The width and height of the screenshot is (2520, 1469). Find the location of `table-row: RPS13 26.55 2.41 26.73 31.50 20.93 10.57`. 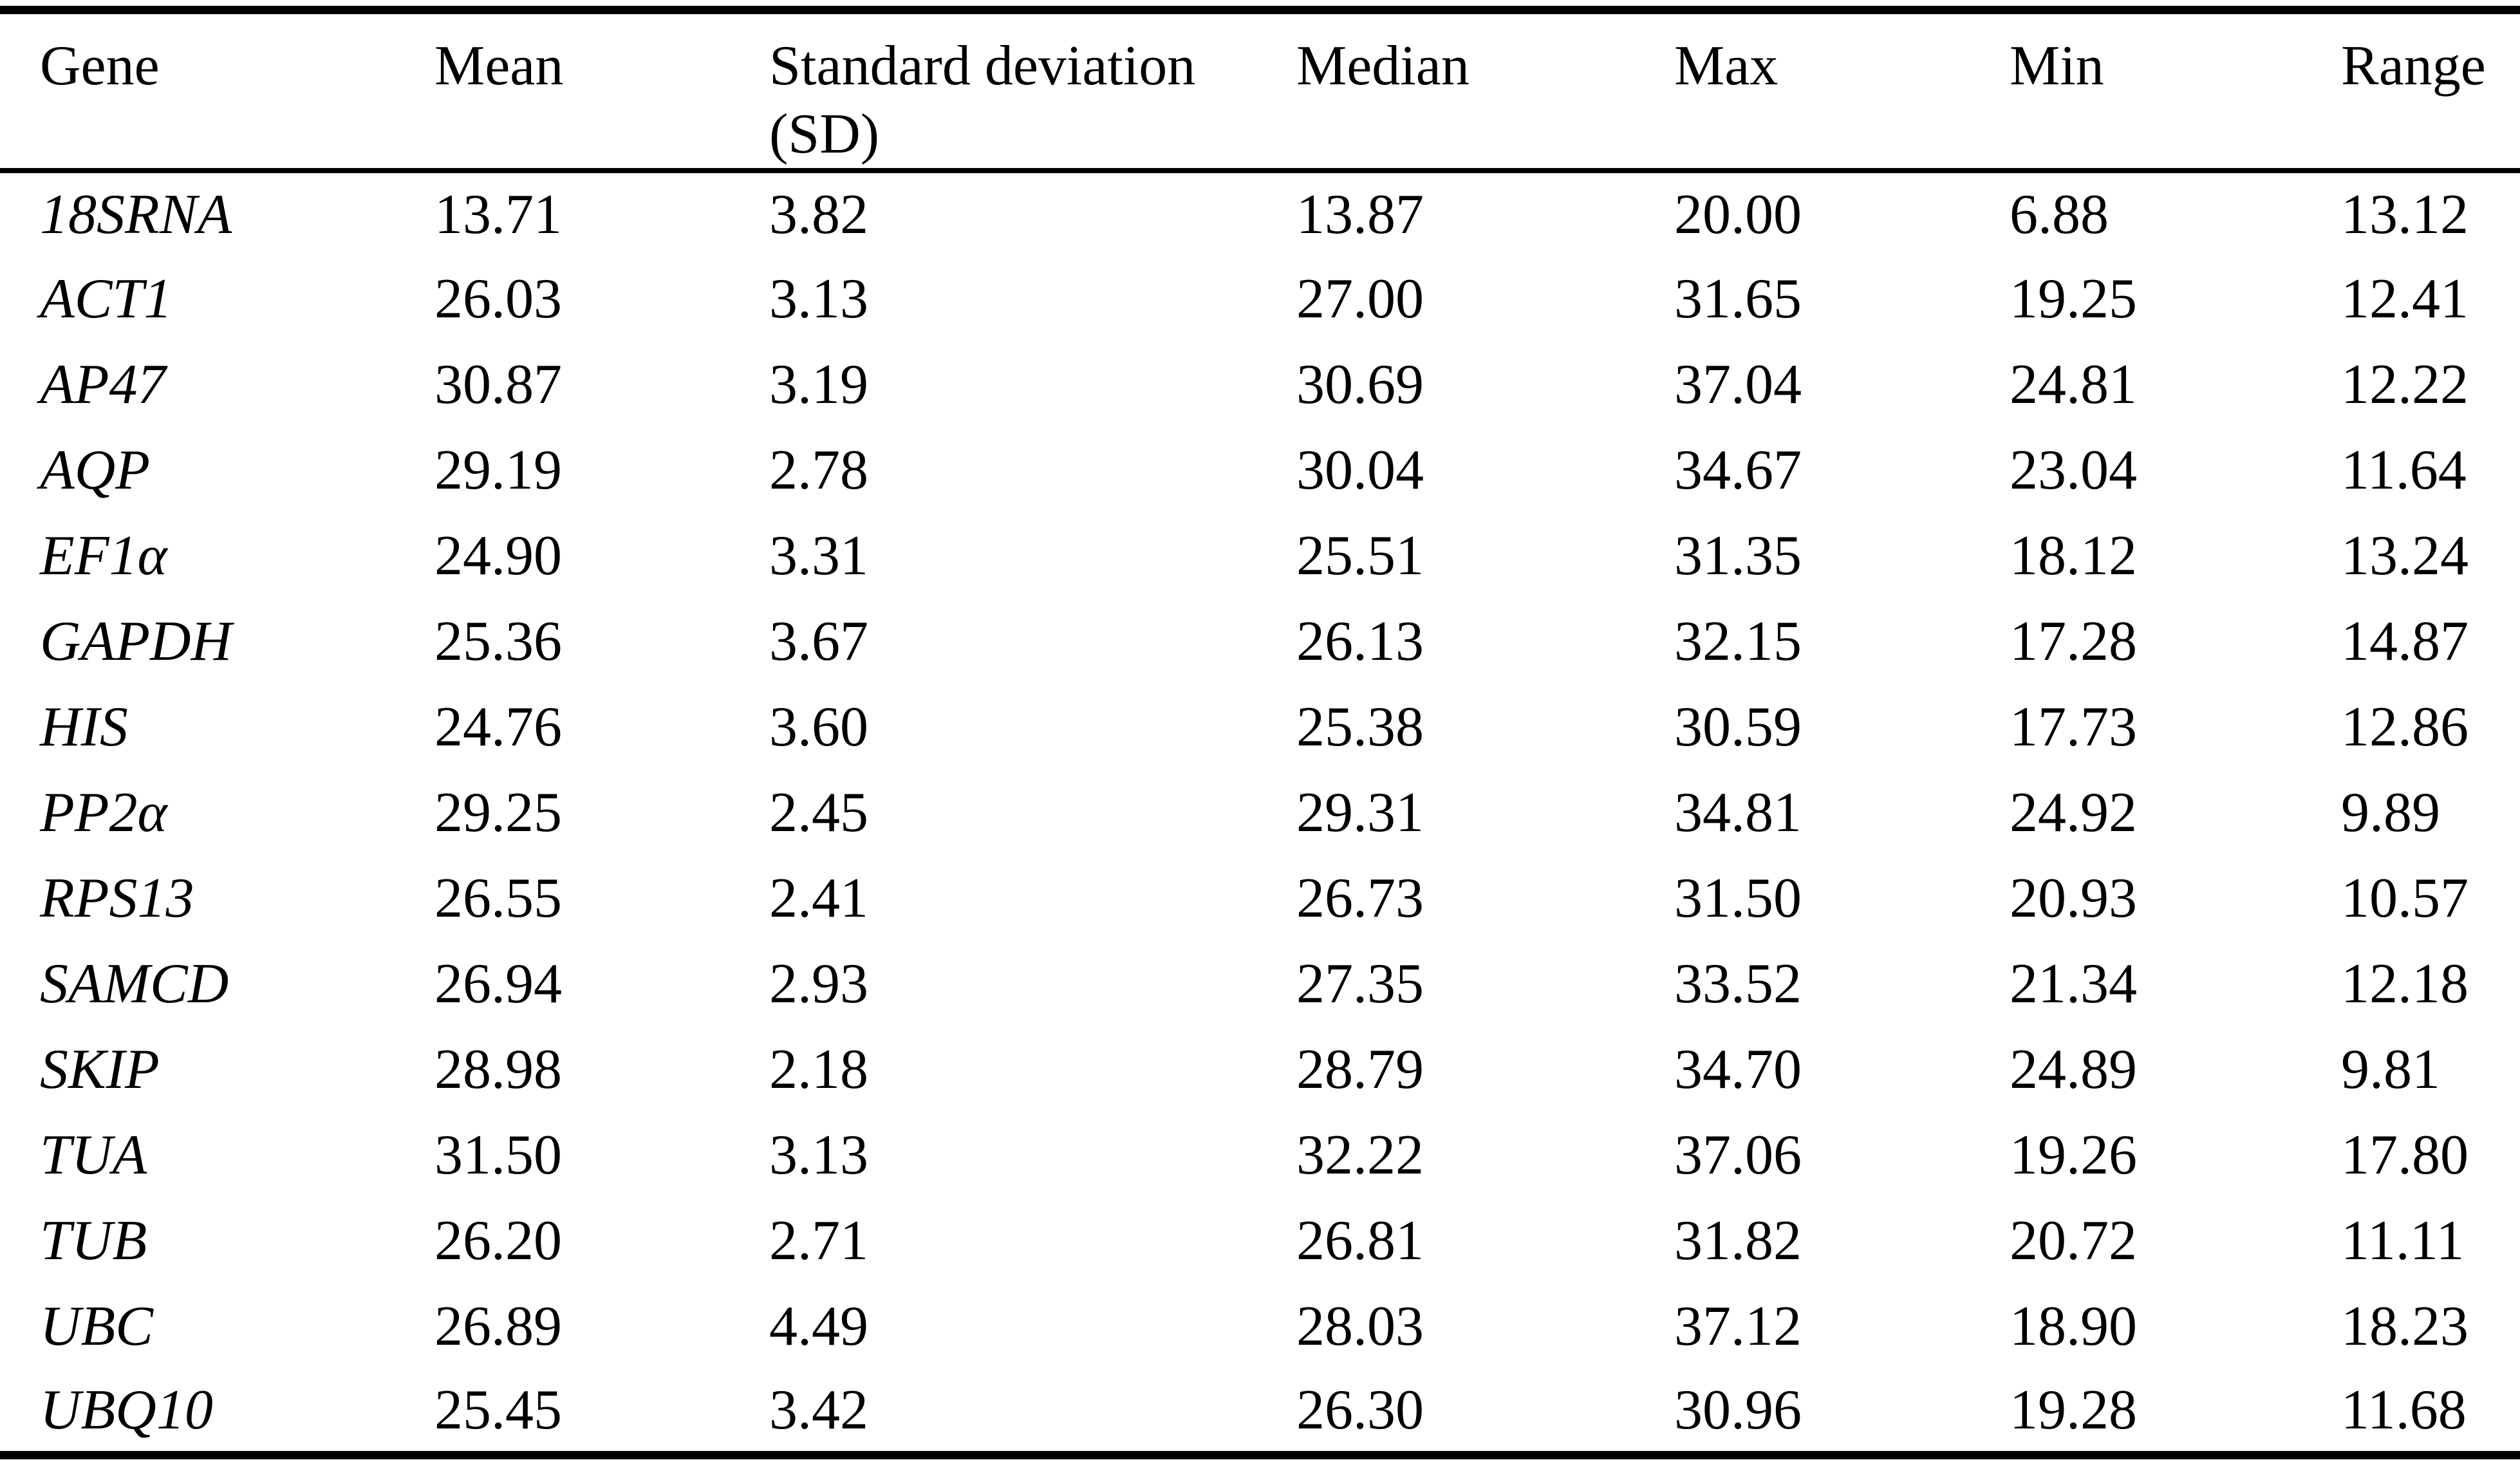

table-row: RPS13 26.55 2.41 26.73 31.50 20.93 10.57 is located at coordinates (1260, 898).